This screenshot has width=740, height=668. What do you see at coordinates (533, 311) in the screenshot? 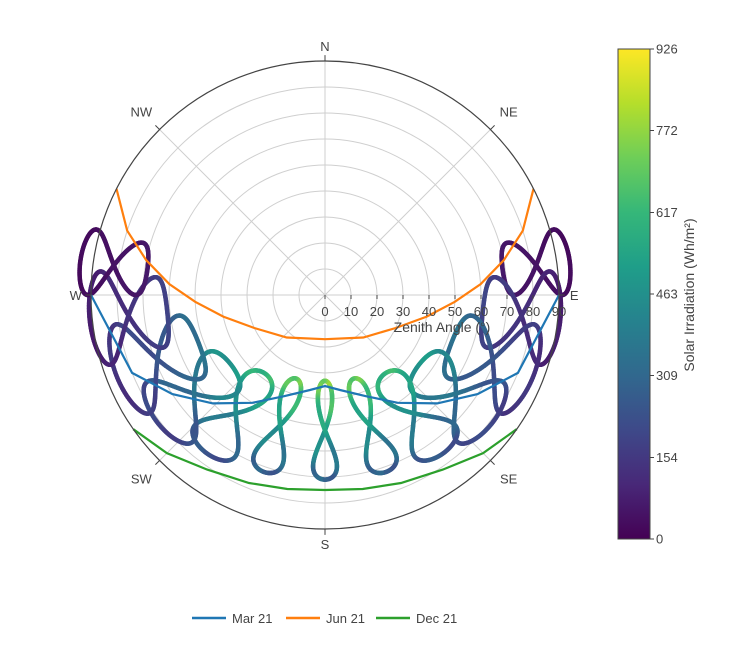
I see `radial-tick-label: 80` at bounding box center [533, 311].